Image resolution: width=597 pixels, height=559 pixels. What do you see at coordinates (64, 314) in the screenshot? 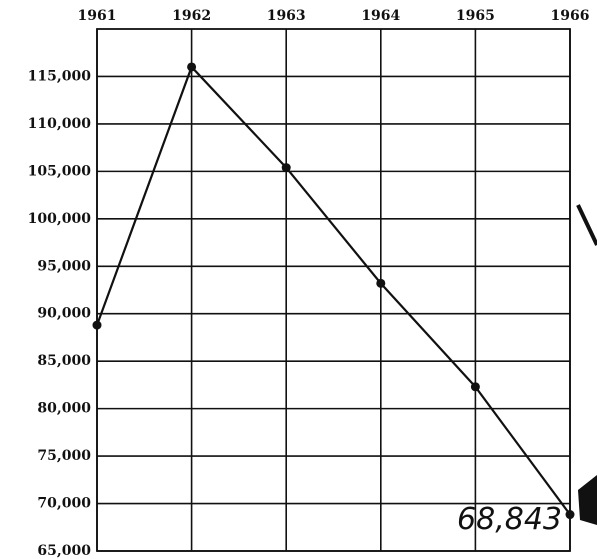
I see `y-tick-label: 90,000` at bounding box center [64, 314].